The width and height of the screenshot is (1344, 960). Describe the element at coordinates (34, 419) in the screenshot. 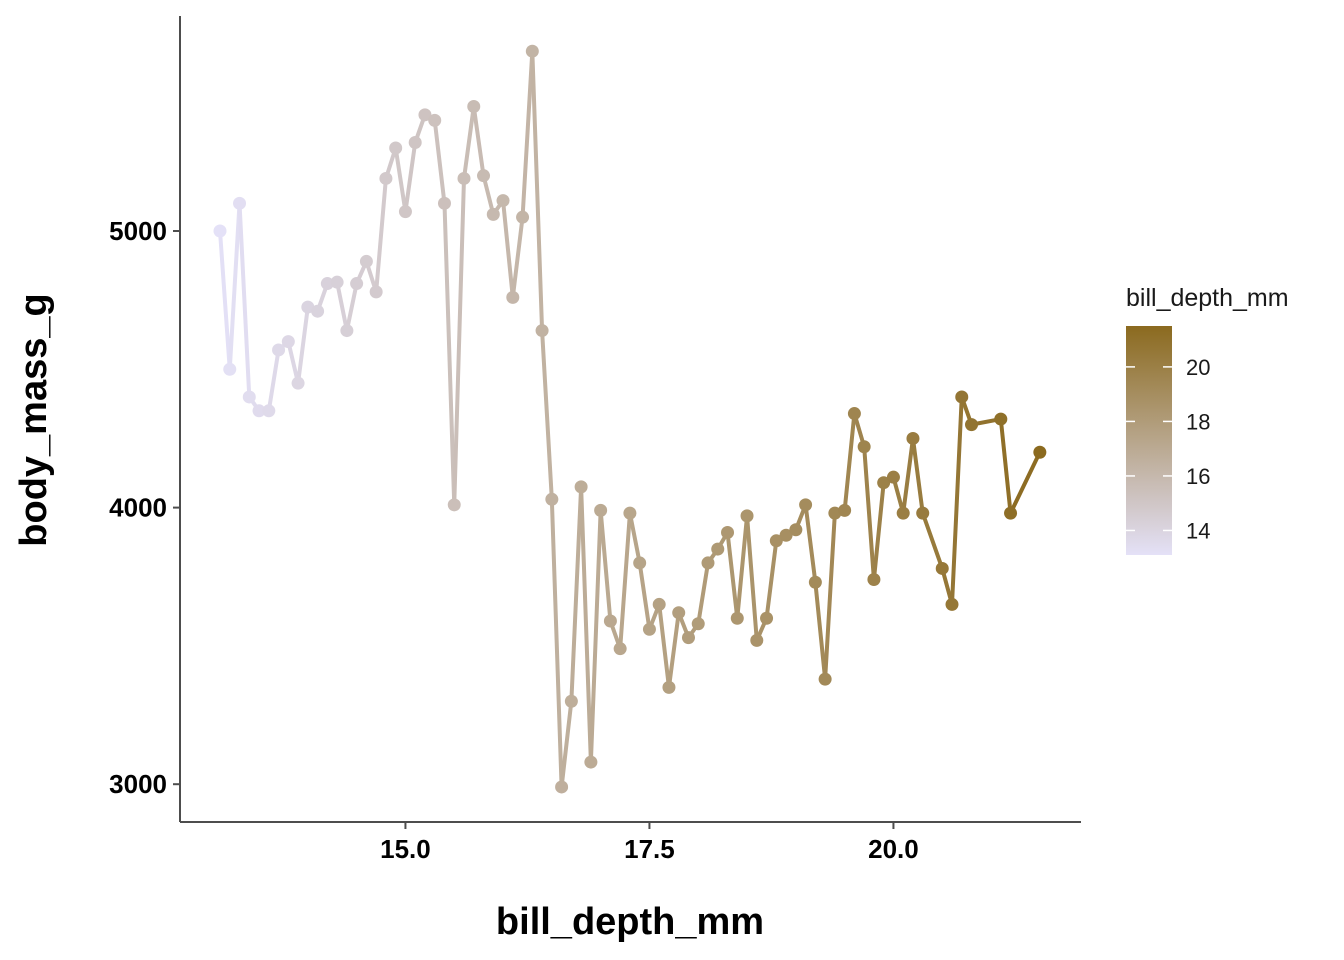

I see `y-axis-title: body_mass_g` at that location.